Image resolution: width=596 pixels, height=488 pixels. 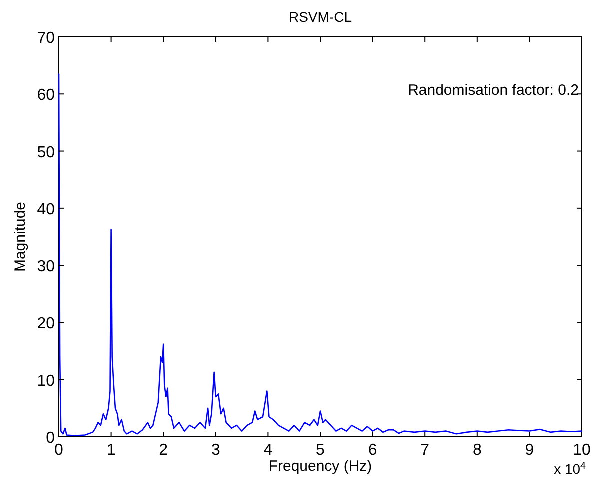 I want to click on y-tick-label: 30, so click(x=46, y=267).